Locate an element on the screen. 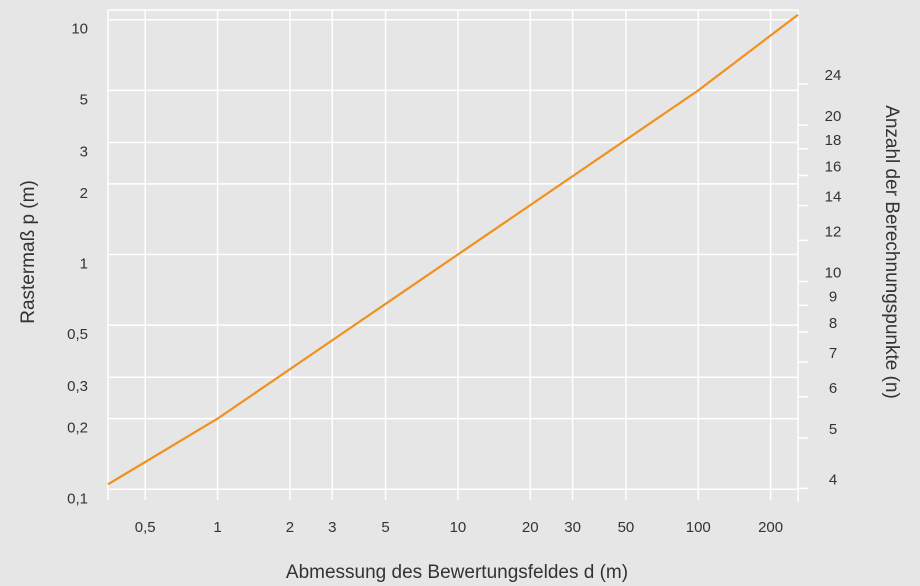 This screenshot has height=586, width=920. y-tick-label: 10 is located at coordinates (79, 29).